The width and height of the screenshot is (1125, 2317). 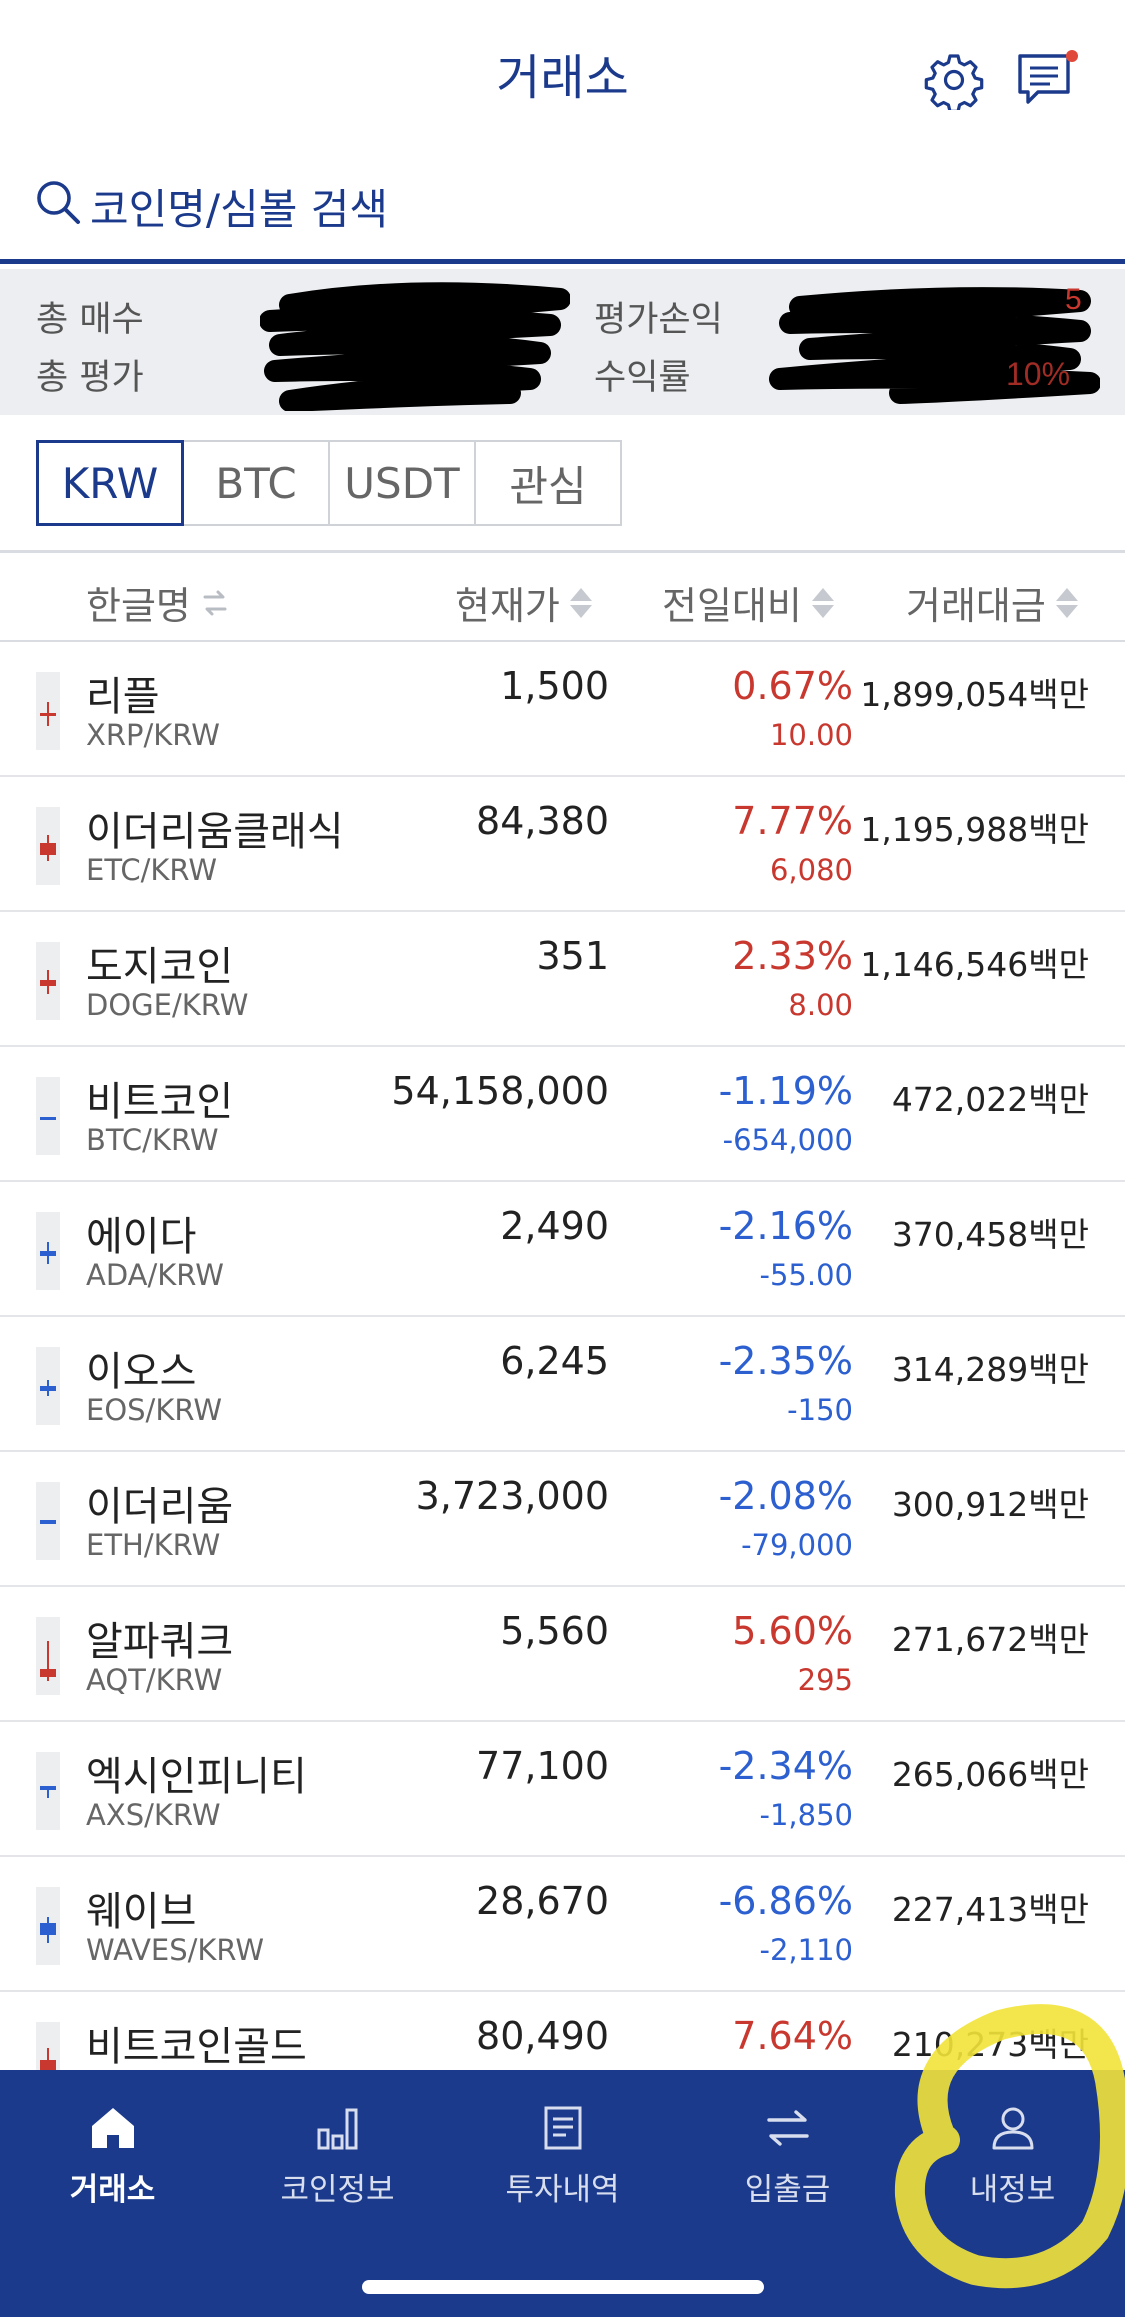 I want to click on coin-symbol: EOS/KRW, so click(x=154, y=1410).